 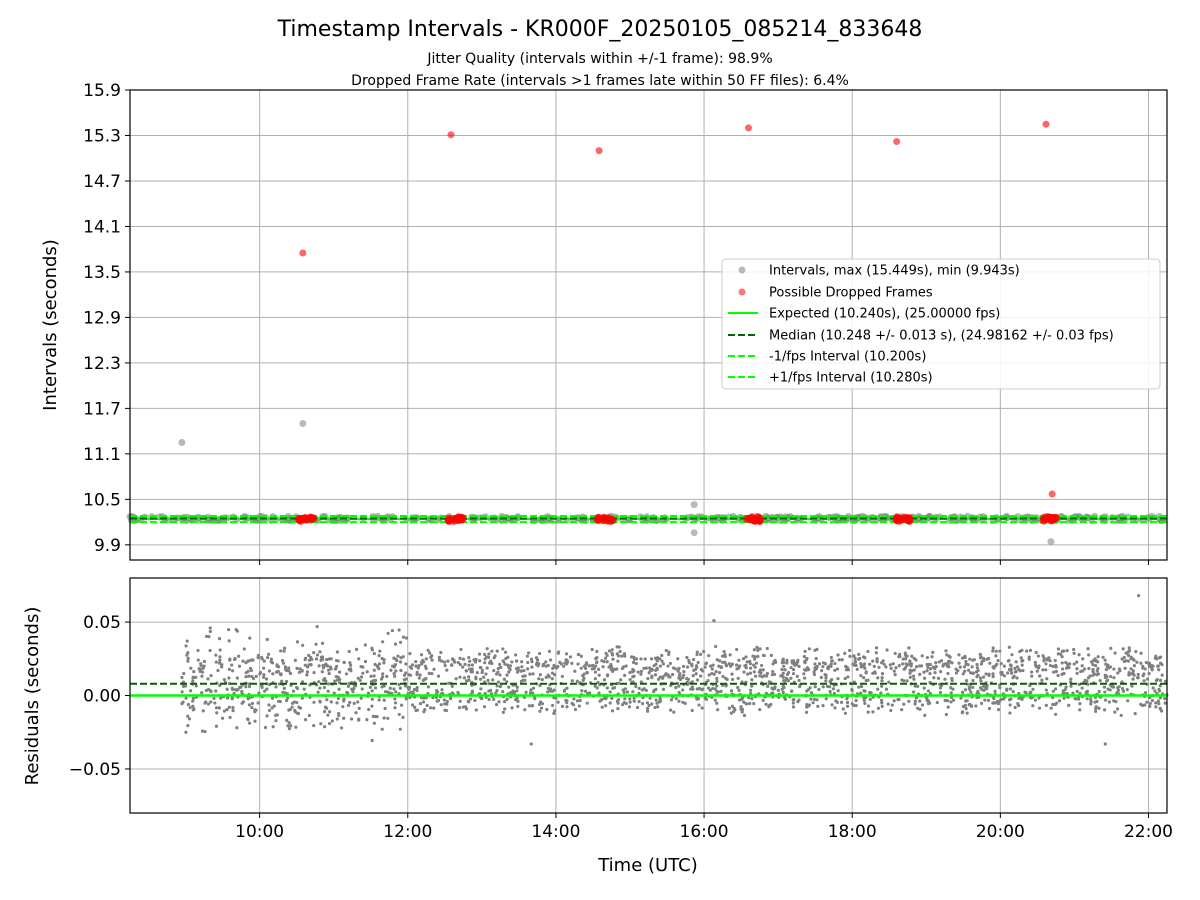 What do you see at coordinates (599, 151) in the screenshot?
I see `dropped-frame-point` at bounding box center [599, 151].